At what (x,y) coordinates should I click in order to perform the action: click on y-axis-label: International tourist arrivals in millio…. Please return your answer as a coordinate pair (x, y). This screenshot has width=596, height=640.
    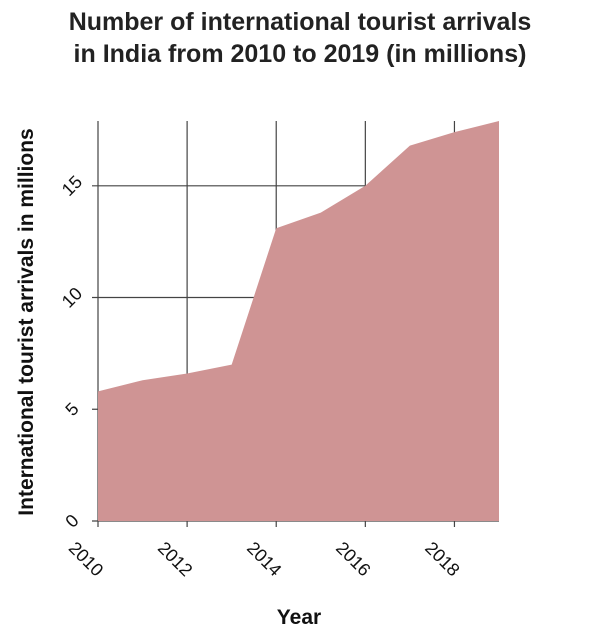
    Looking at the image, I should click on (26, 321).